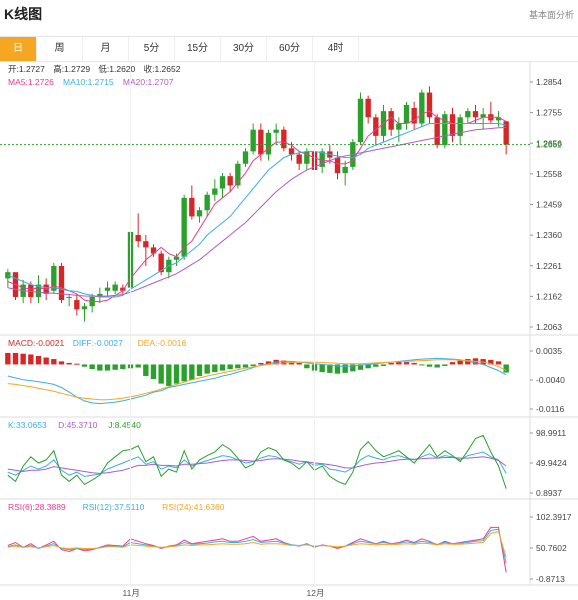  Describe the element at coordinates (551, 15) in the screenshot. I see `fundamental-analysis-link: 基本面分析` at that location.